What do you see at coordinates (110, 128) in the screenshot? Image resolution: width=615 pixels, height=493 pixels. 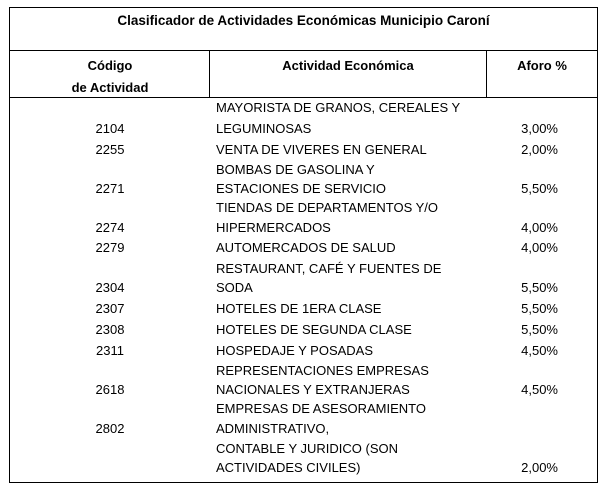 I see `activity-code: 2104` at bounding box center [110, 128].